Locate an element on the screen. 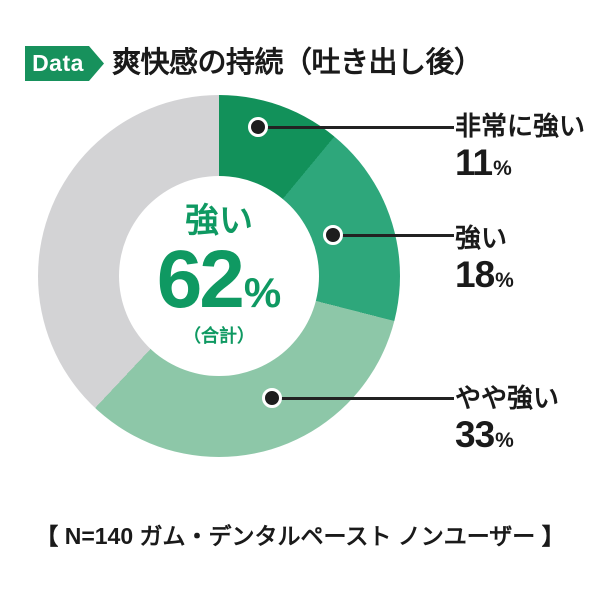  callout-strong: 強い 18 % is located at coordinates (527, 258).